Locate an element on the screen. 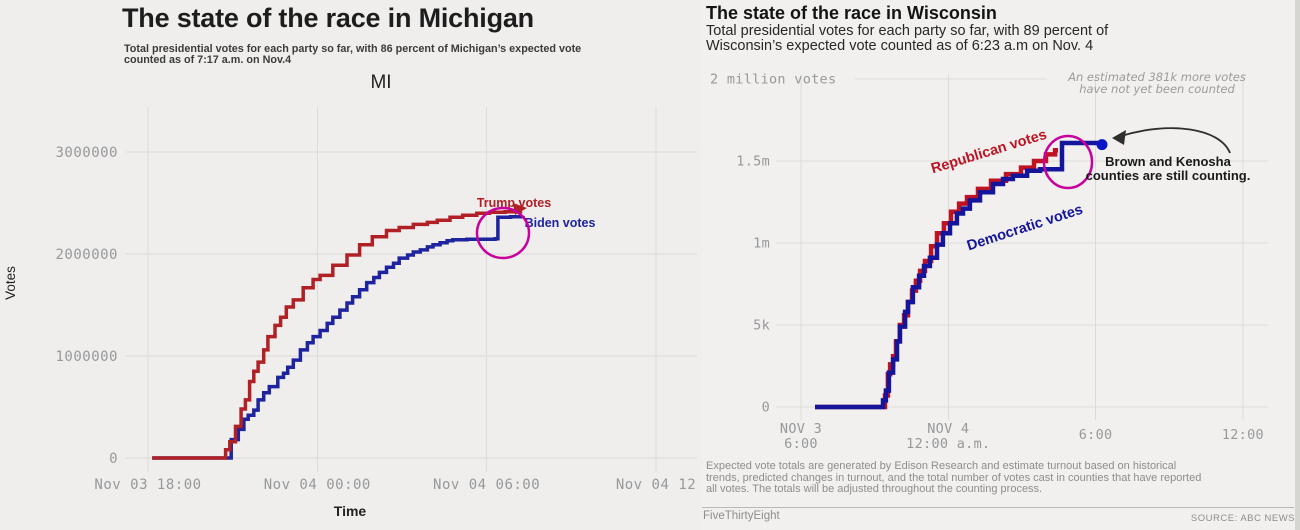 This screenshot has width=1300, height=530. michigan-title: The state of the race in Michigan is located at coordinates (328, 18).